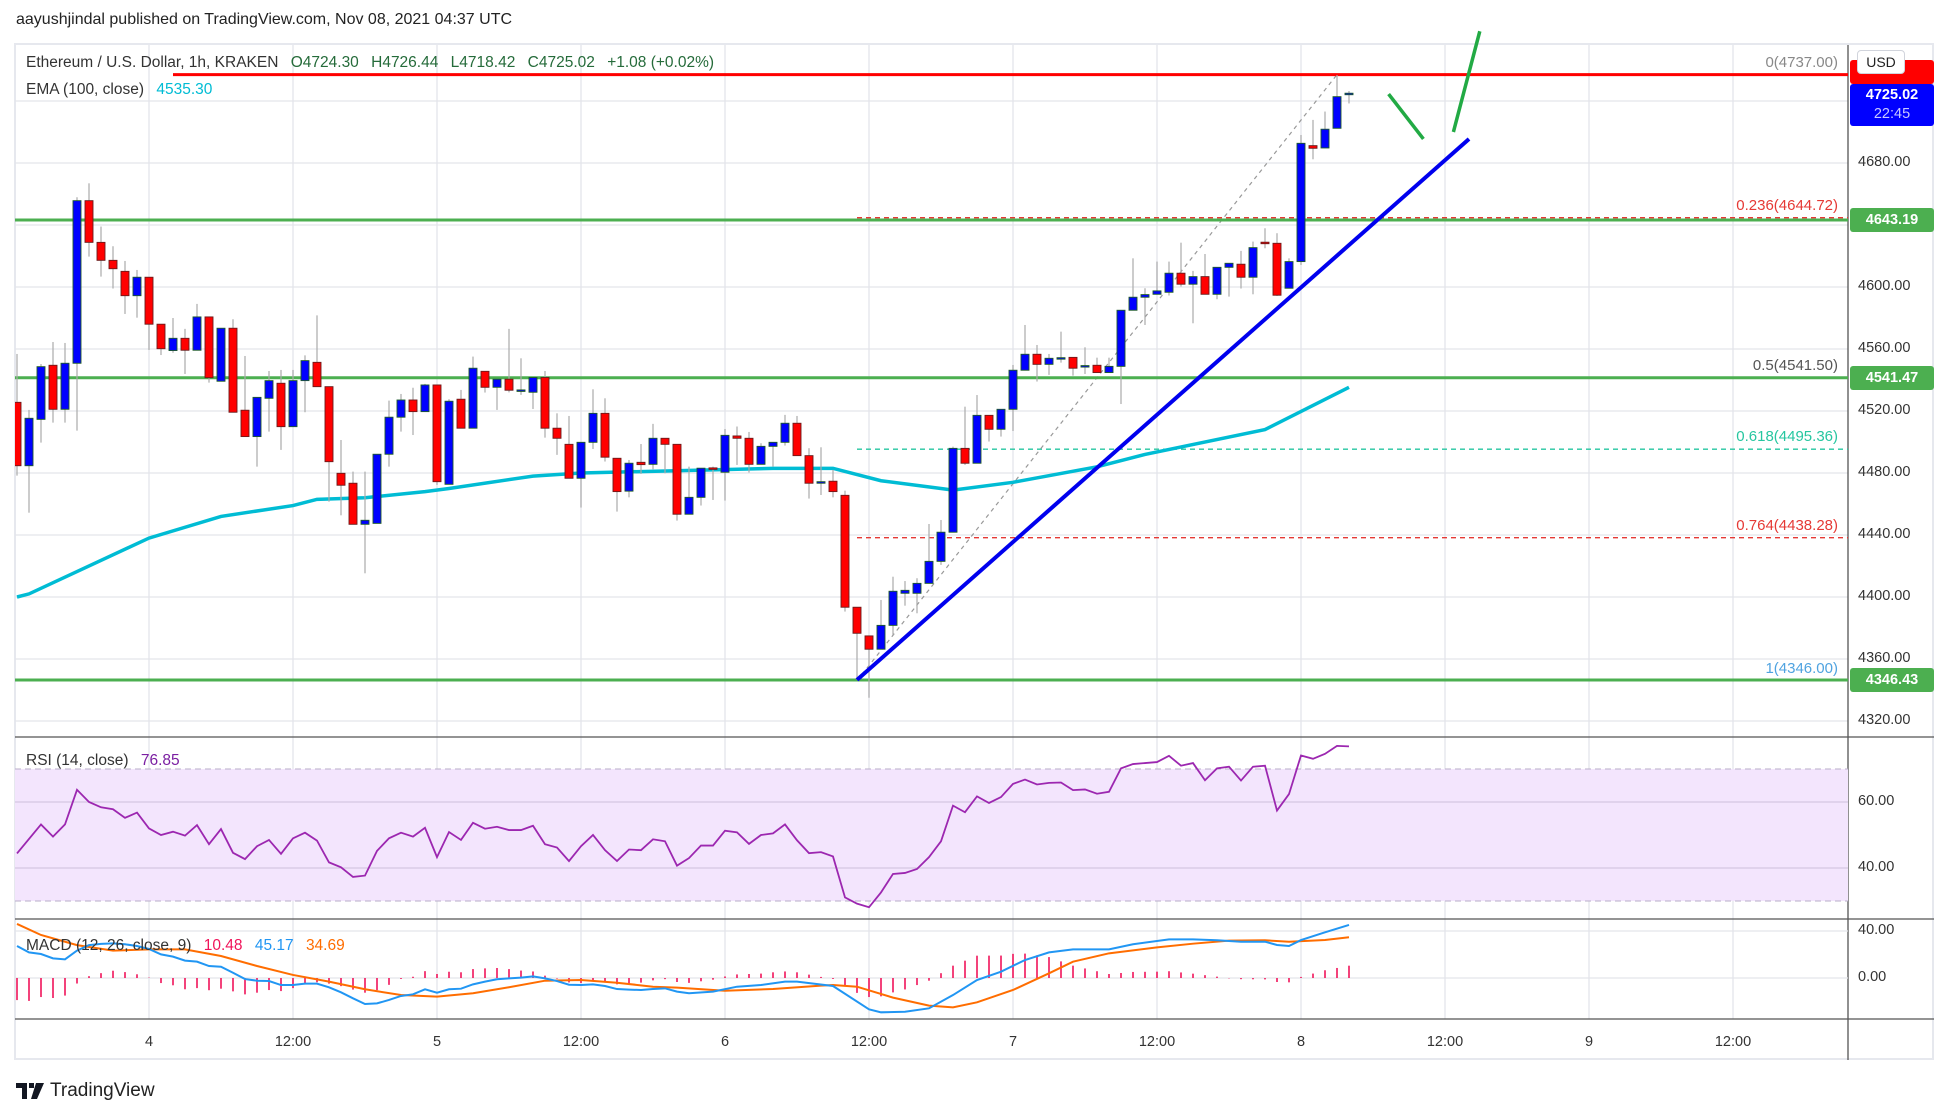 This screenshot has height=1114, width=1950. What do you see at coordinates (1876, 801) in the screenshot?
I see `rsi-axis-label: 60.00` at bounding box center [1876, 801].